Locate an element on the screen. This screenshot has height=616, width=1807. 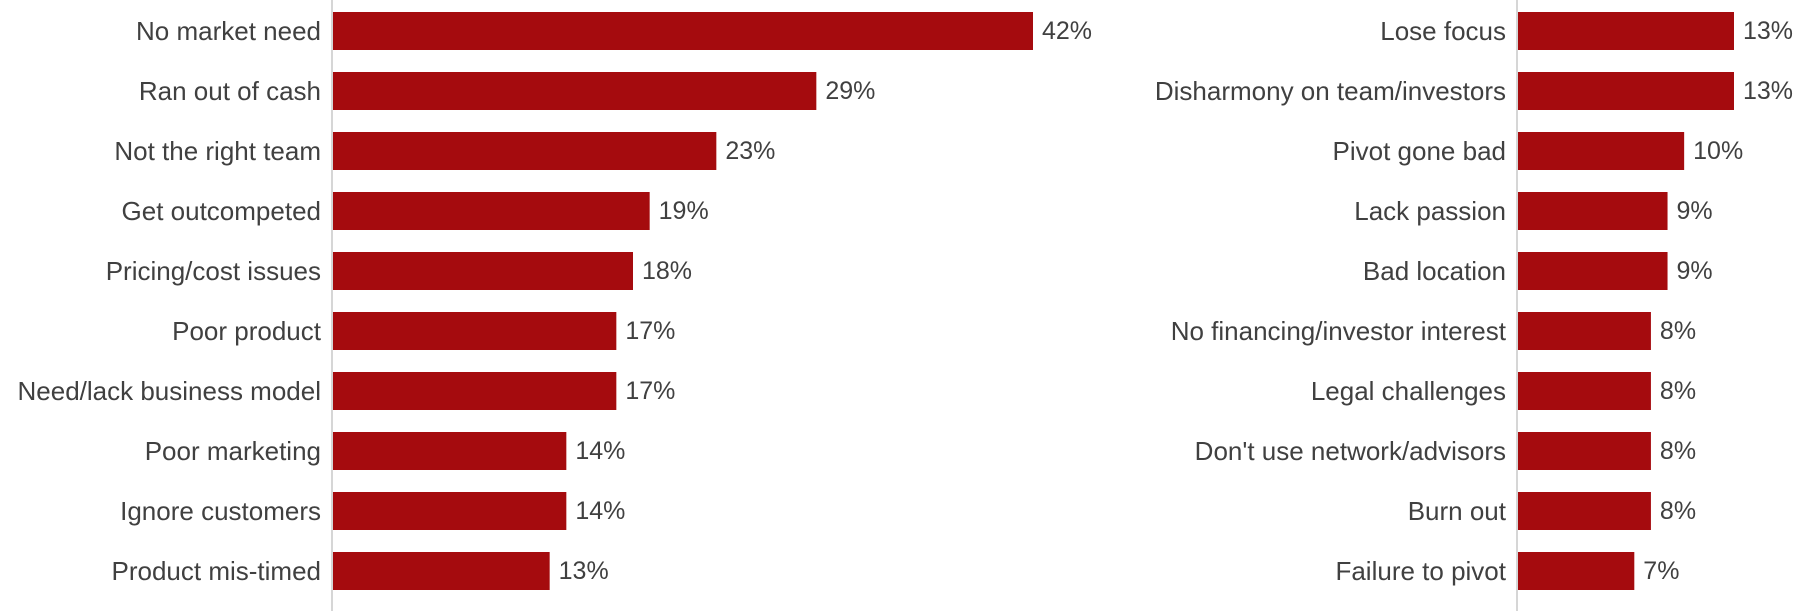
left-category-label: Poor marketing is located at coordinates (233, 451).